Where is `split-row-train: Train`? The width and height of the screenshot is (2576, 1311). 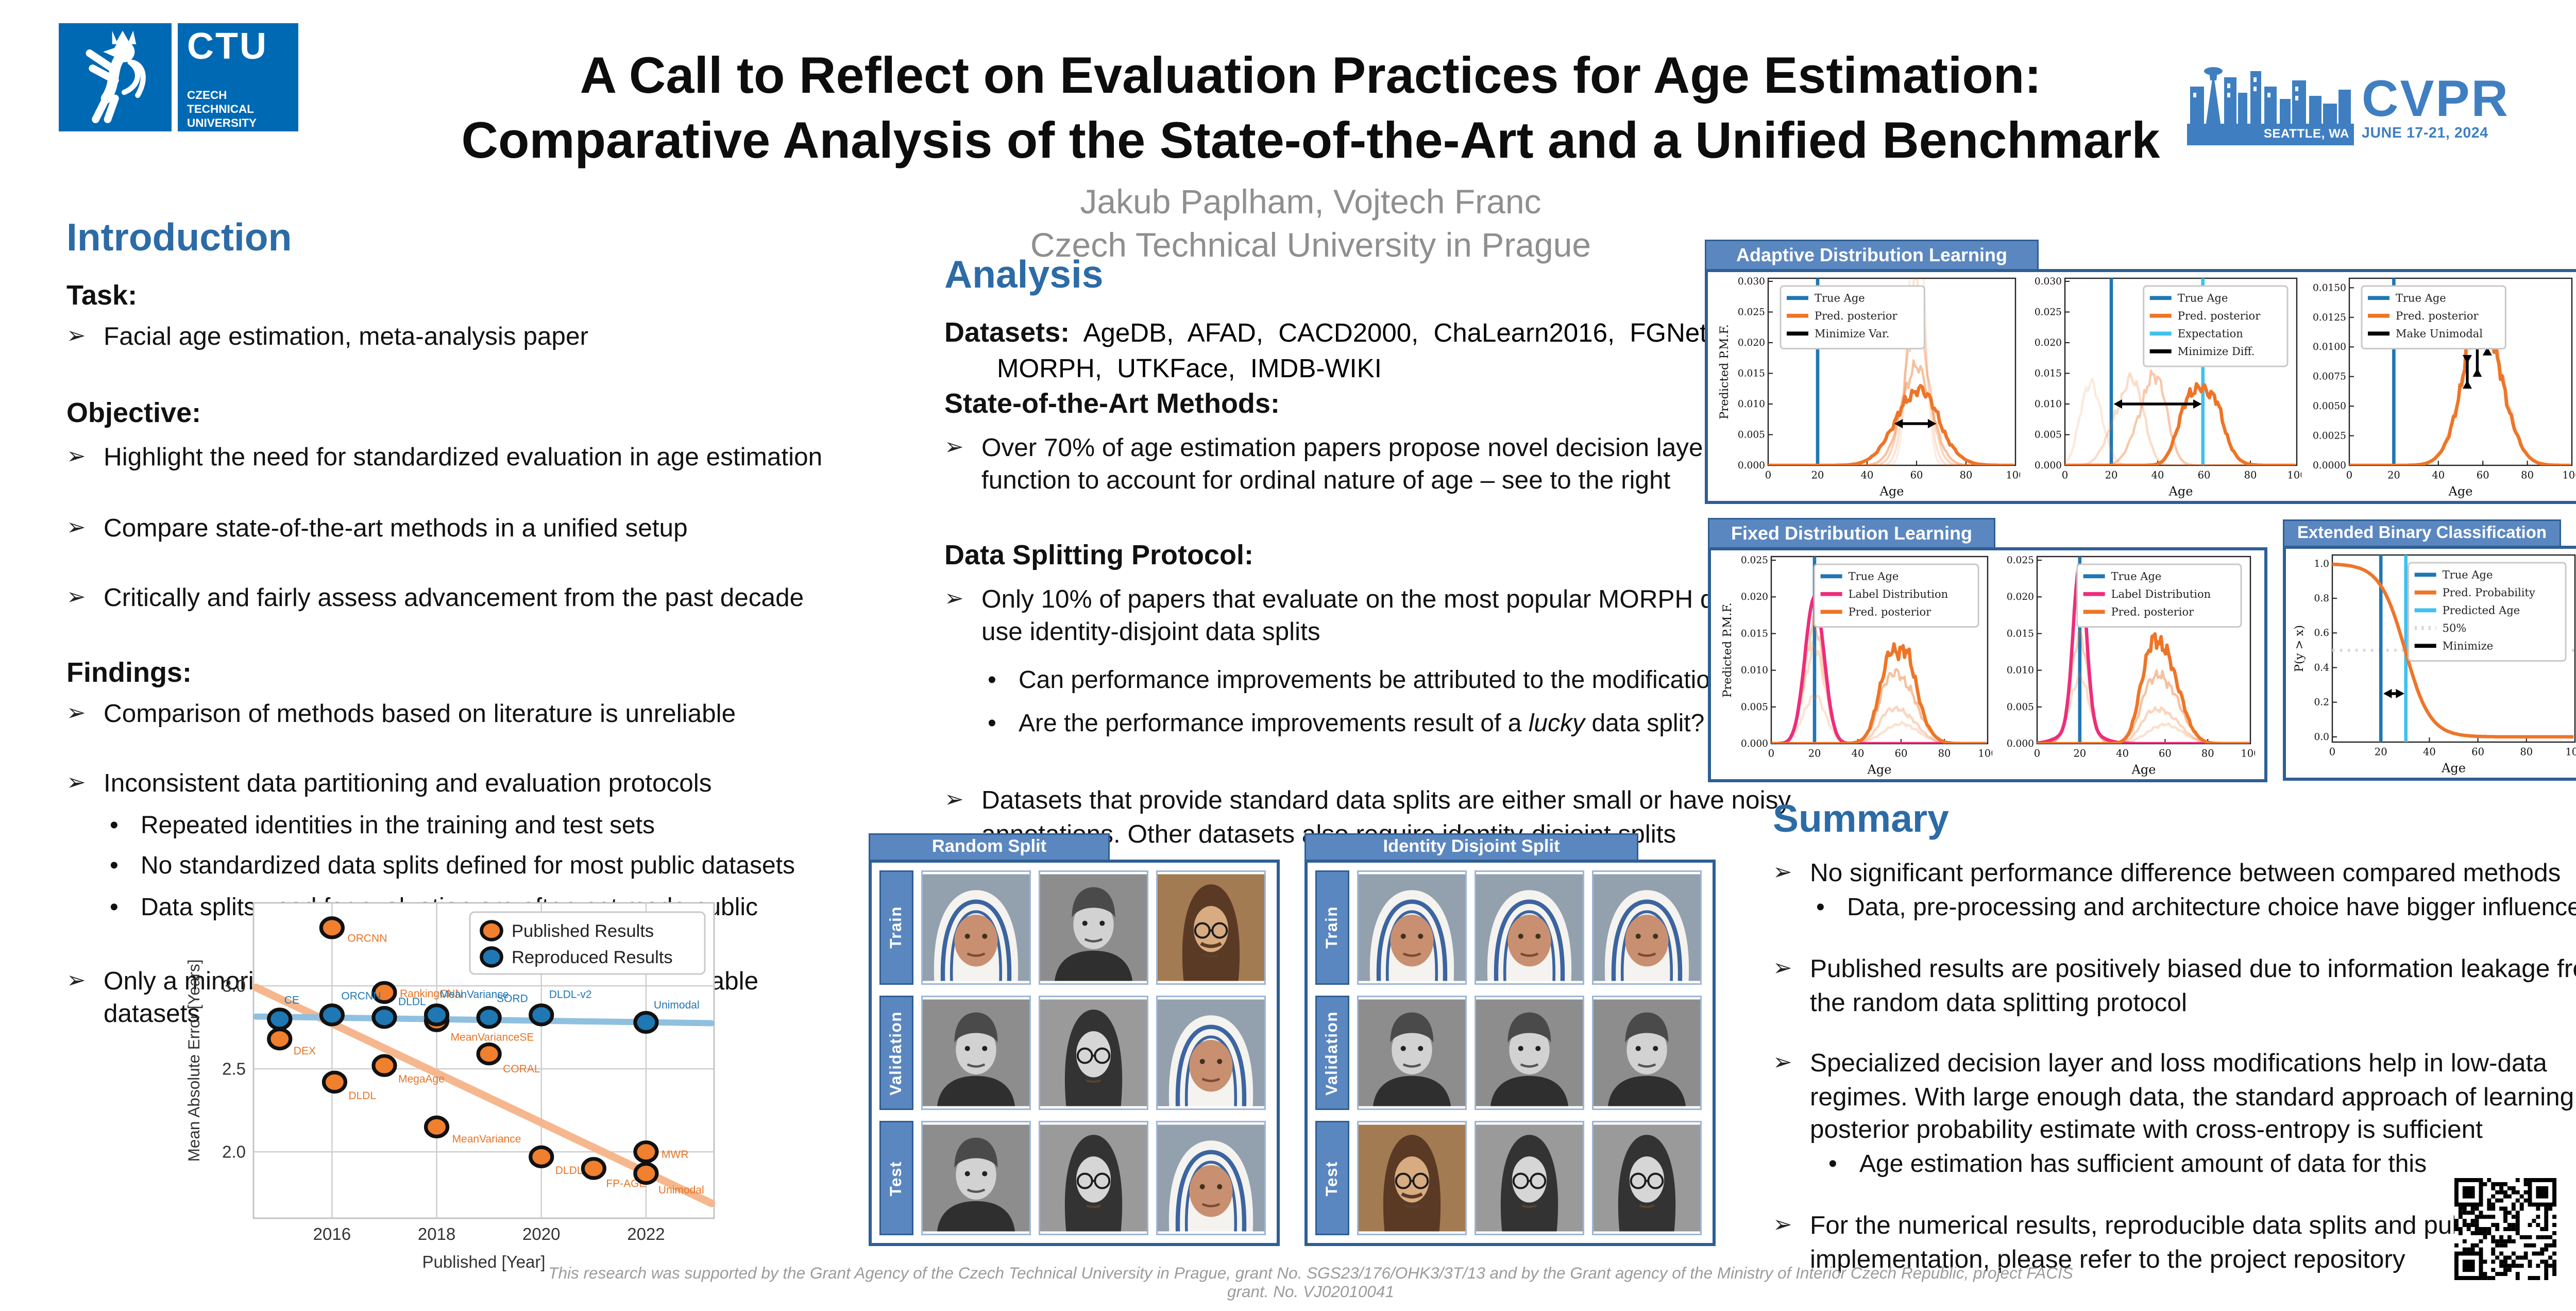
split-row-train: Train is located at coordinates (1510, 927).